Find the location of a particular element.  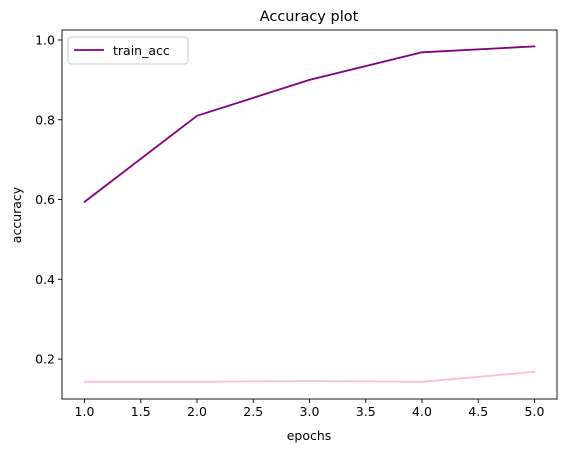

legend: train_acc is located at coordinates (128, 50).